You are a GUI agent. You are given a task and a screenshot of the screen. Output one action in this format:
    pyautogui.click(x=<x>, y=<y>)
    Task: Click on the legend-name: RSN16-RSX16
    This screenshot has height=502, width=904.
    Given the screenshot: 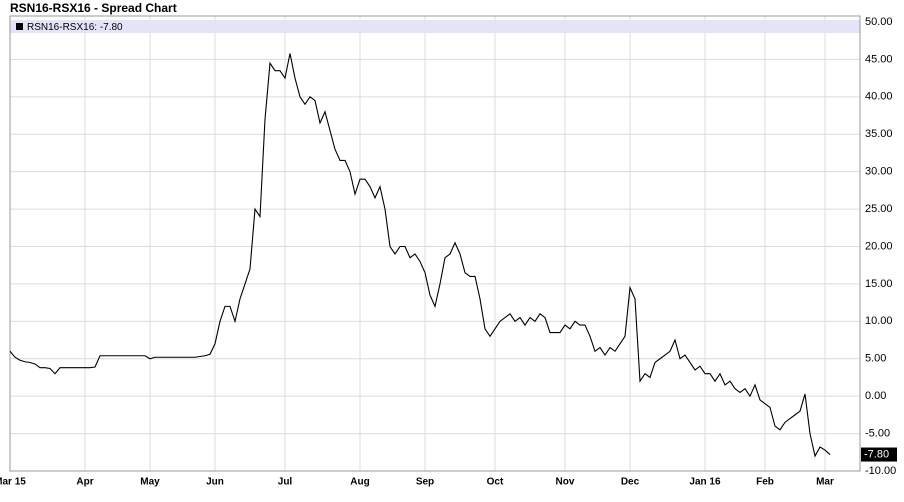 What is the action you would take?
    pyautogui.click(x=61, y=27)
    